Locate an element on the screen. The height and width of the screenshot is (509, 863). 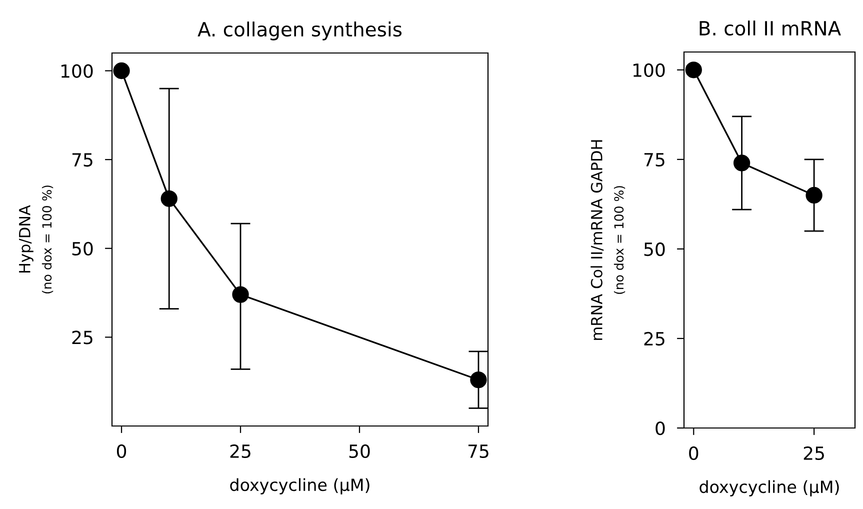
chart-title: A. collagen synthesis is located at coordinates (300, 31).